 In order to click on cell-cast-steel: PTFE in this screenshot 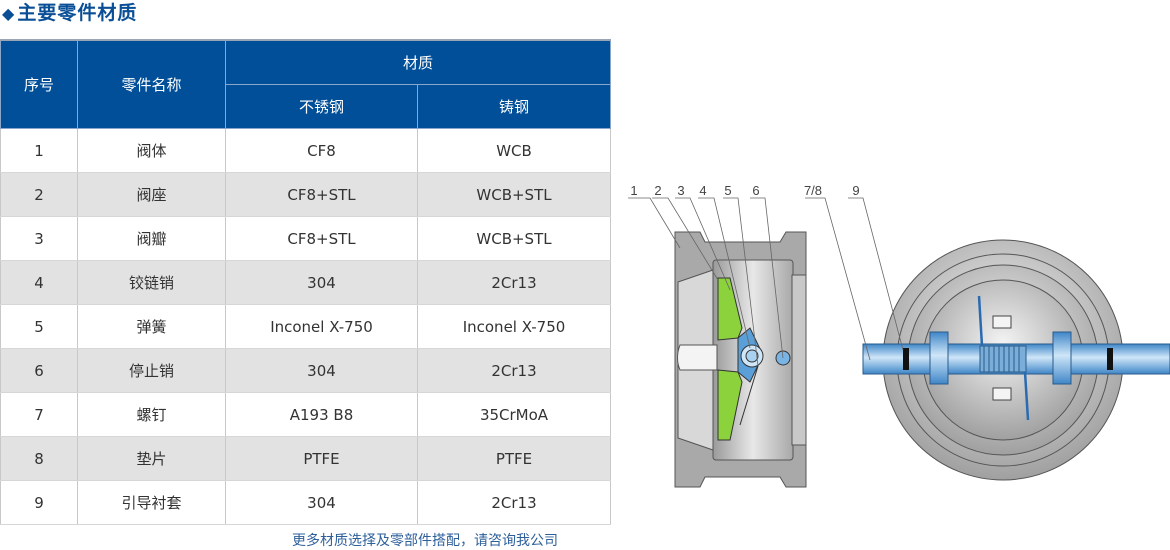, I will do `click(514, 458)`.